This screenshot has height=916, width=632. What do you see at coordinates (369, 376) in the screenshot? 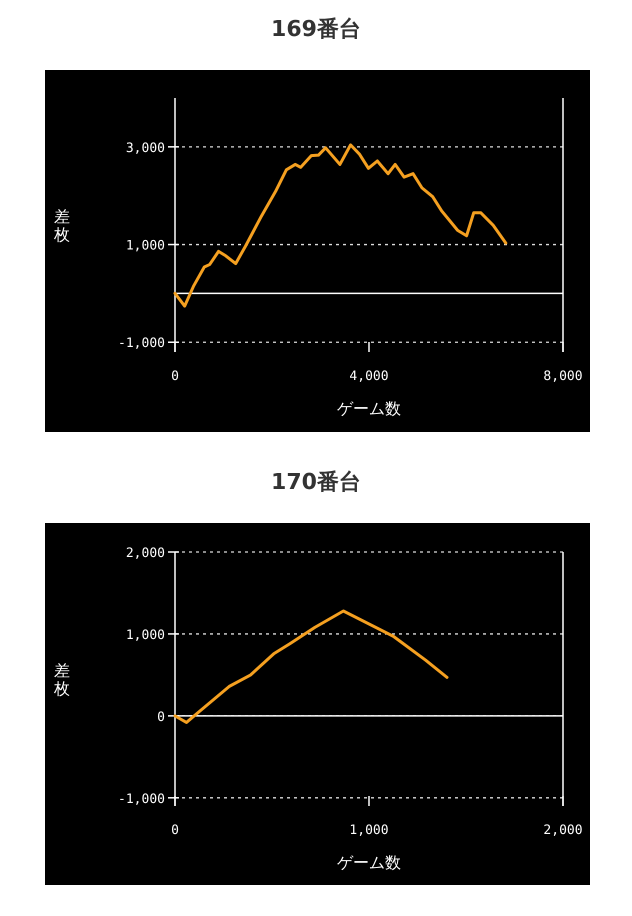
I see `x-tick-label: 4,000` at bounding box center [369, 376].